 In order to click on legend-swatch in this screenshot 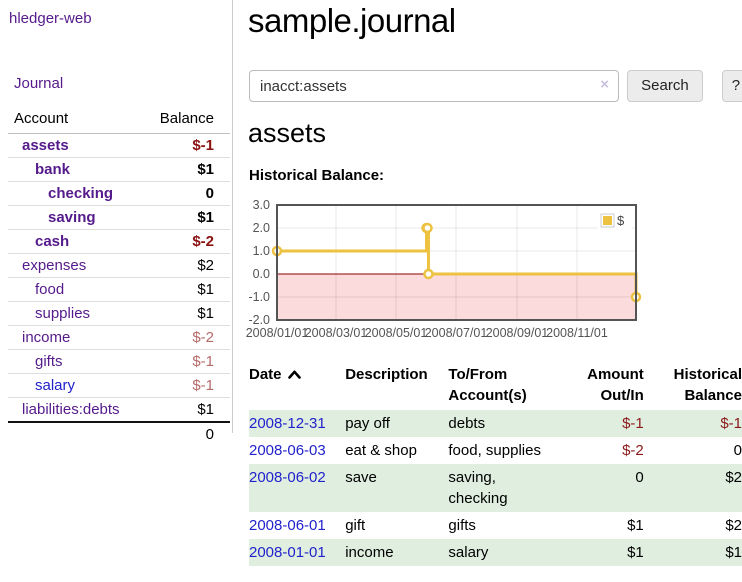, I will do `click(607, 220)`.